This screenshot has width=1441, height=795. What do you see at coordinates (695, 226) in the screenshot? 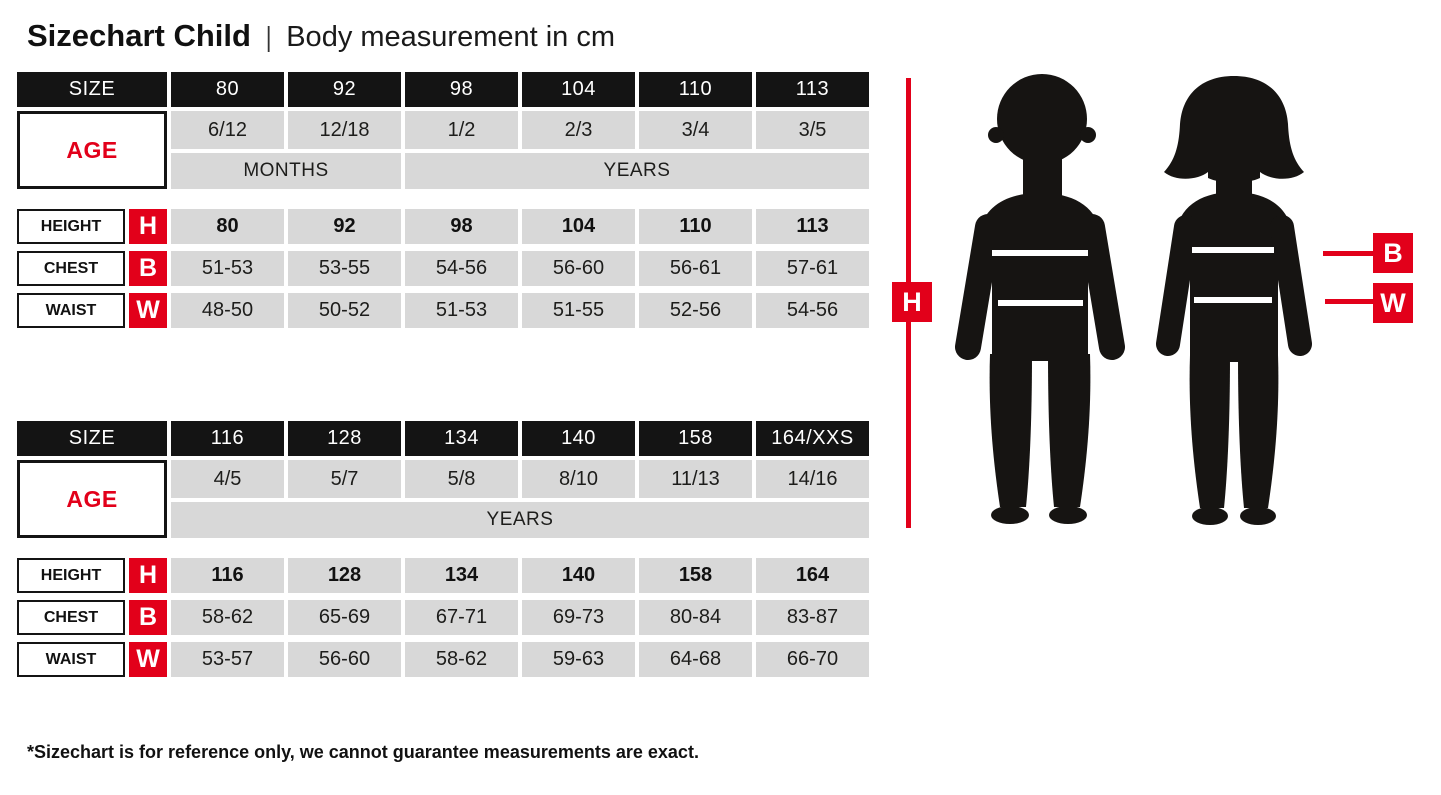
I see `height-value-cell: 110` at bounding box center [695, 226].